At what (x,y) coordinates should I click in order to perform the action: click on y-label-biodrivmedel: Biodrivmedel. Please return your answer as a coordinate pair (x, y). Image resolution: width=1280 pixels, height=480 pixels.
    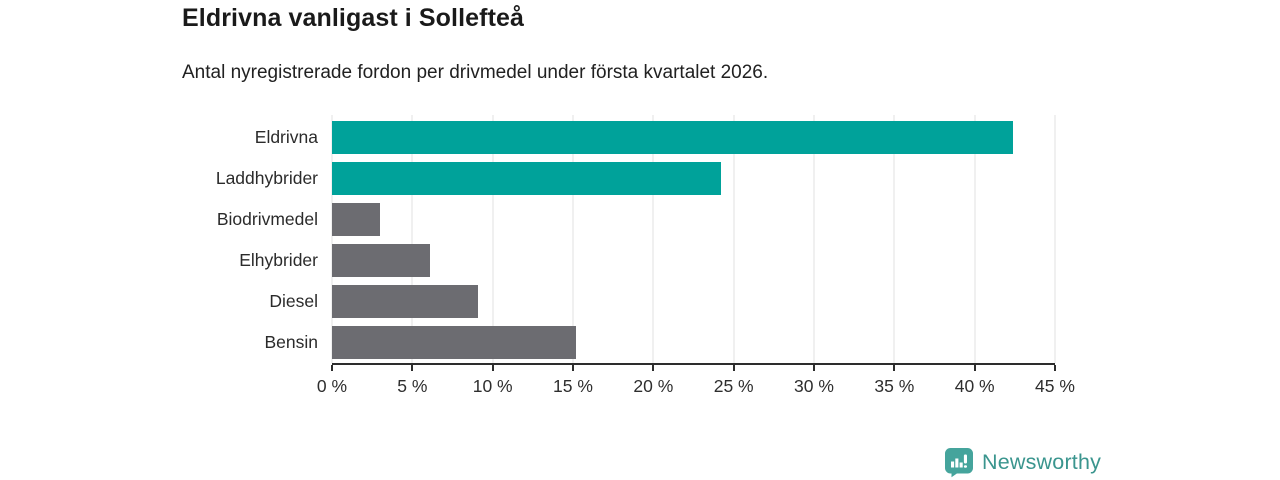
    Looking at the image, I should click on (267, 219).